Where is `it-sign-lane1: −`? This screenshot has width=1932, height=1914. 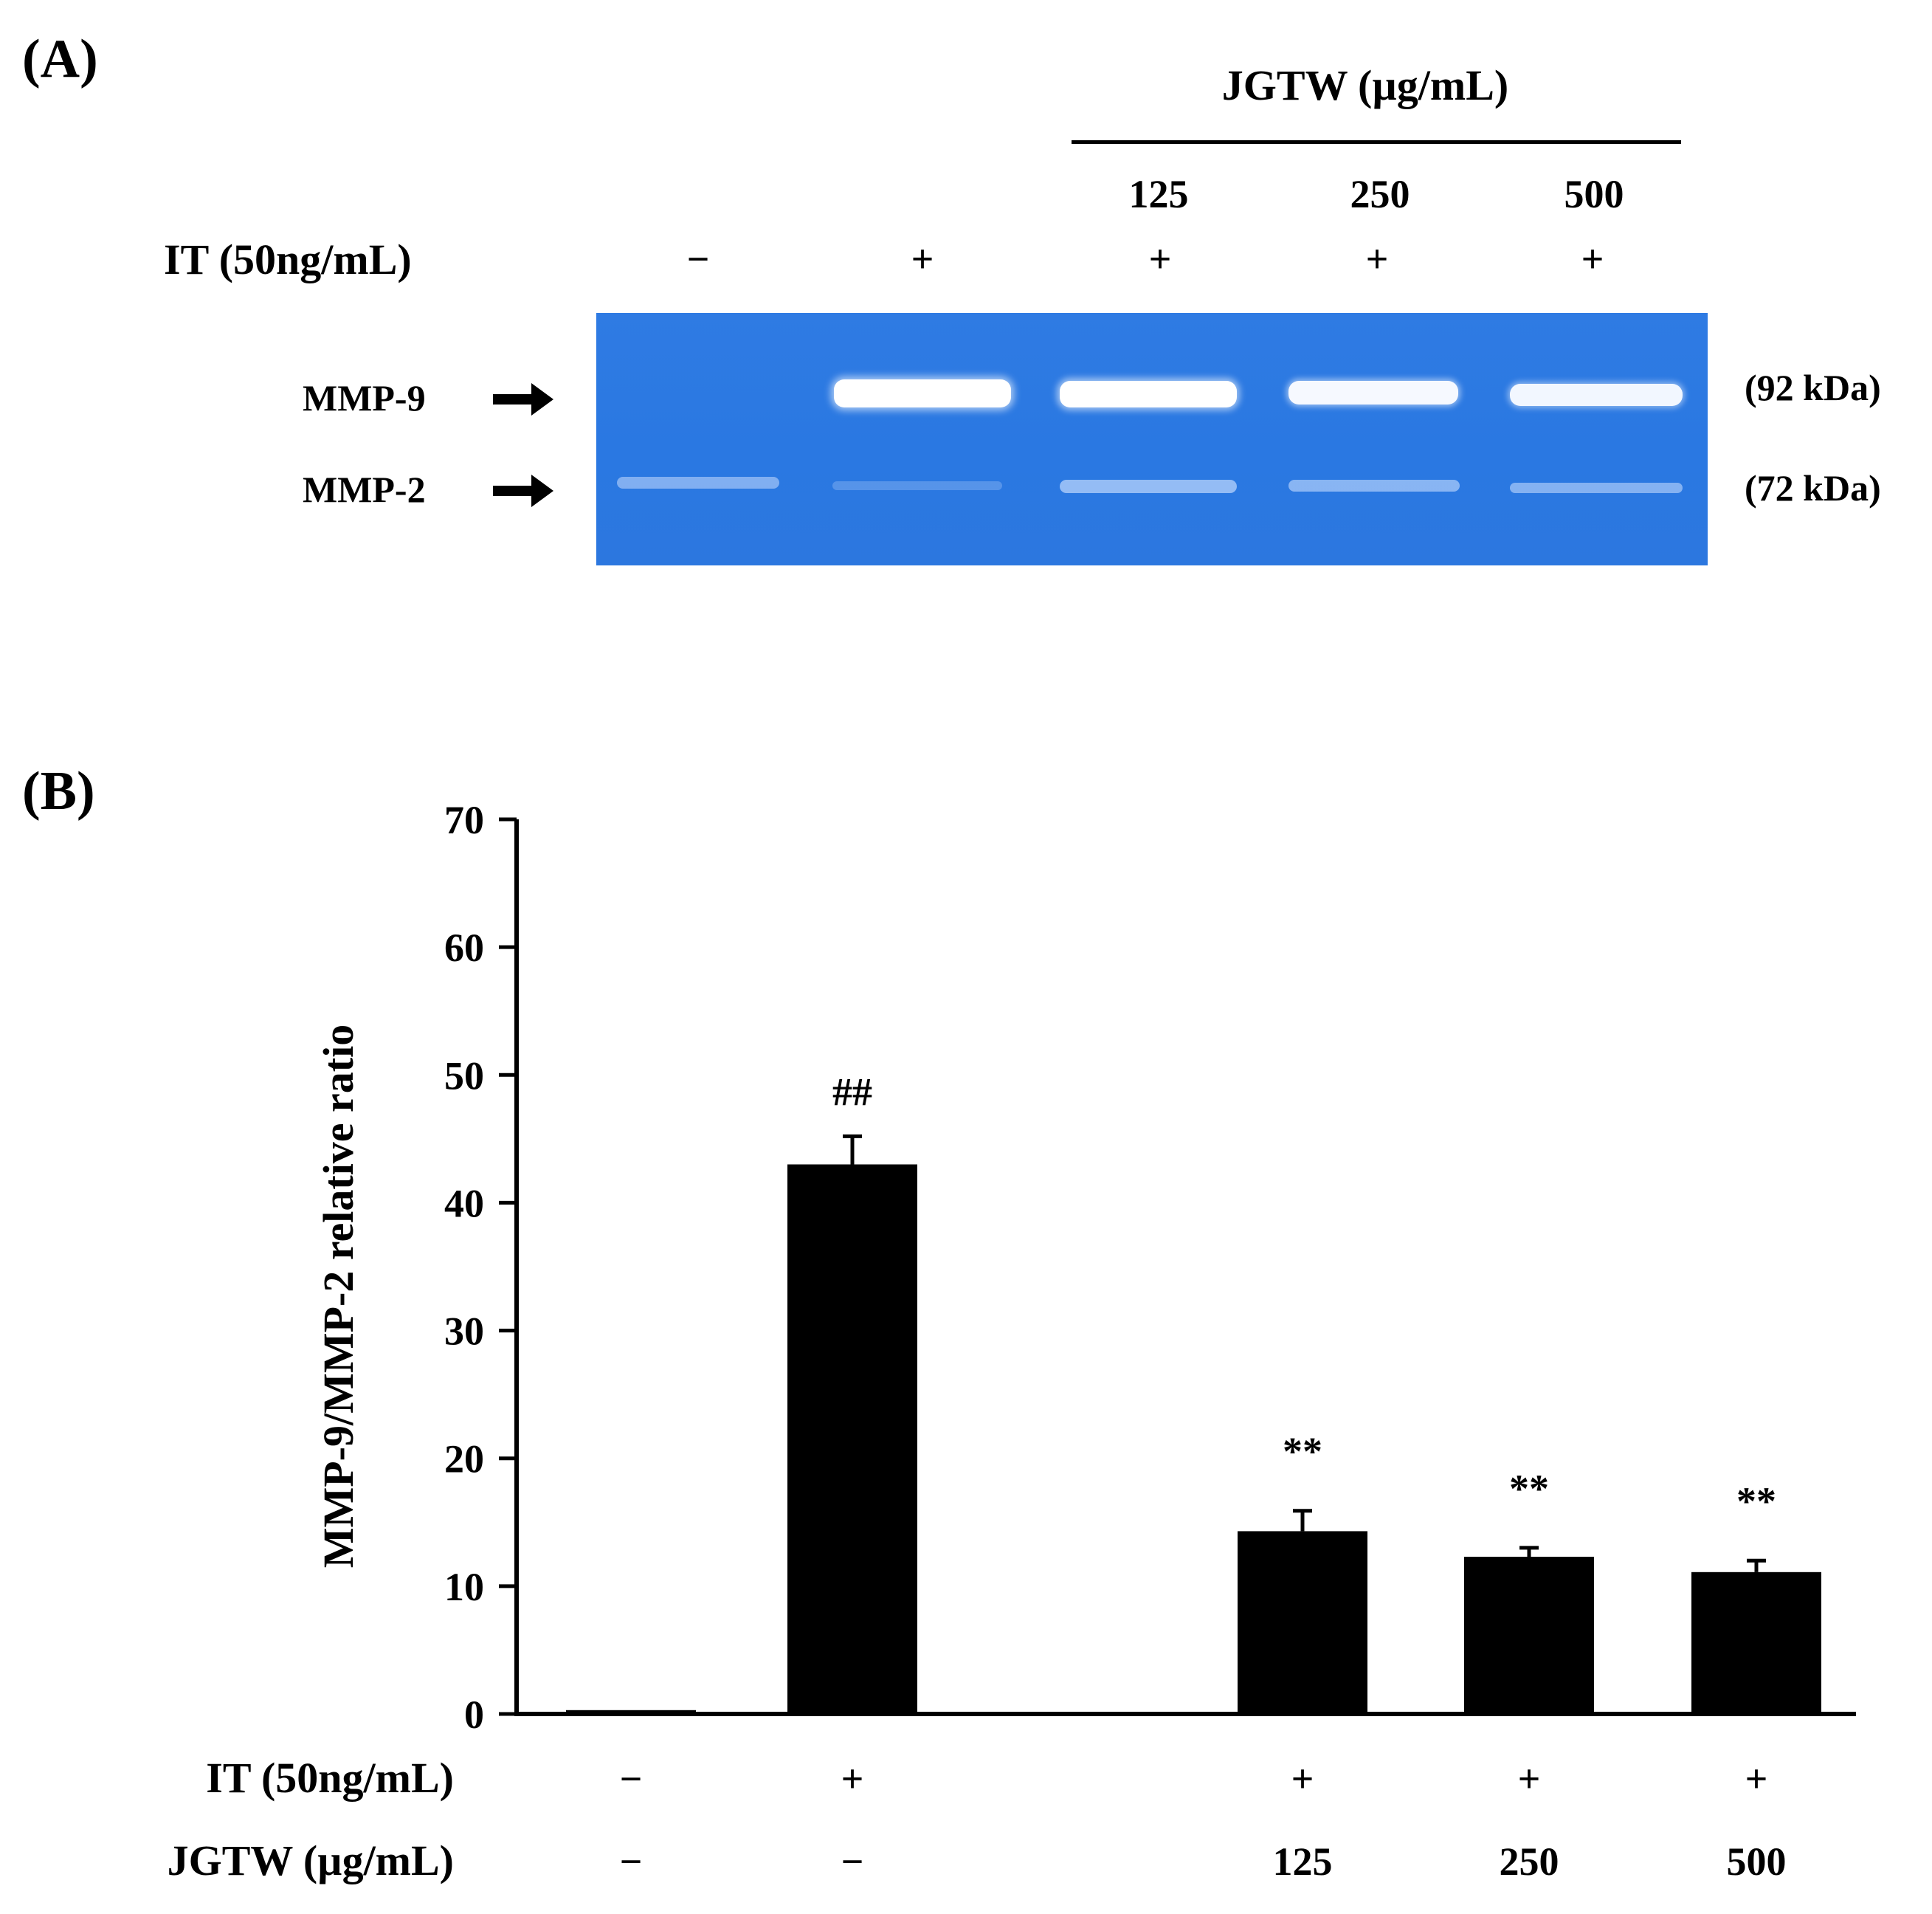
it-sign-lane1: − is located at coordinates (698, 259).